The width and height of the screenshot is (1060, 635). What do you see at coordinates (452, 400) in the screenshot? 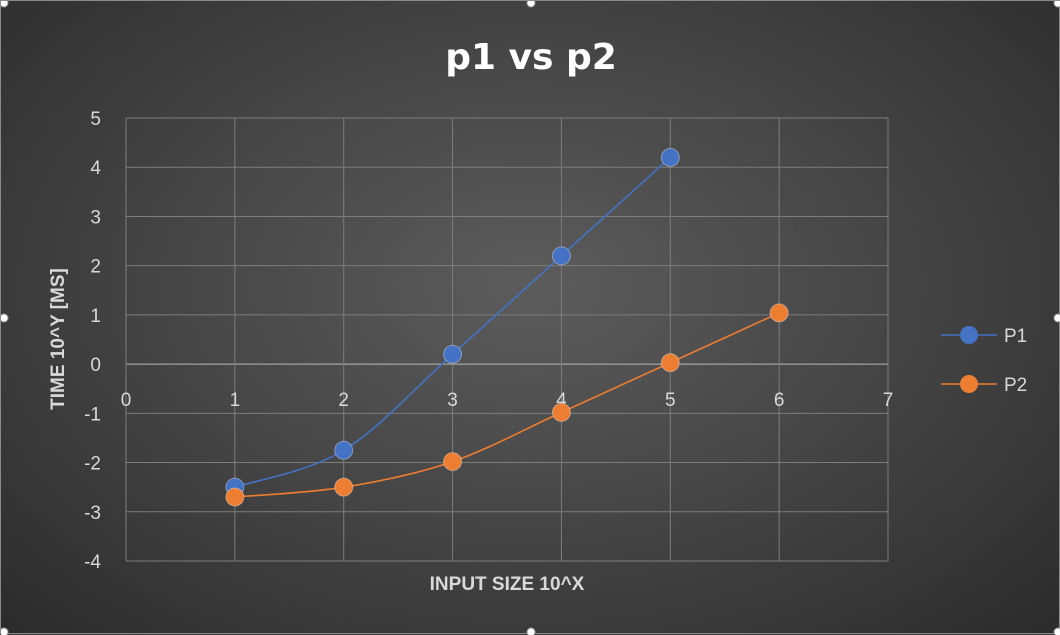
I see `x-tick-label: 3` at bounding box center [452, 400].